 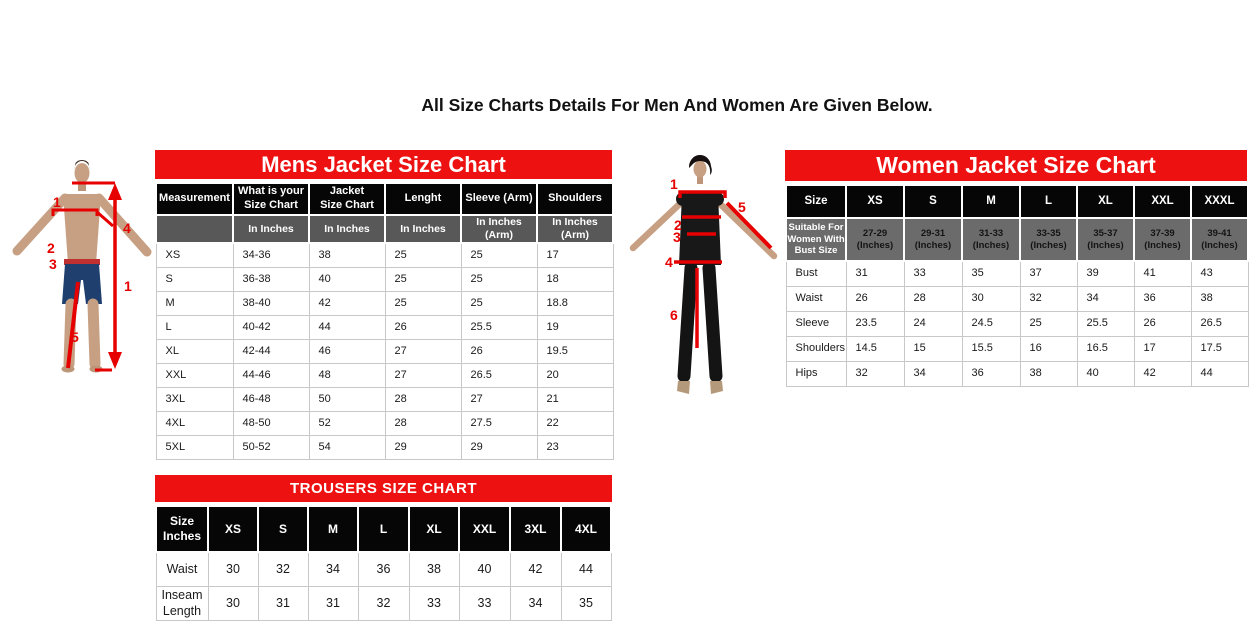 I want to click on row-label: S, so click(x=194, y=280).